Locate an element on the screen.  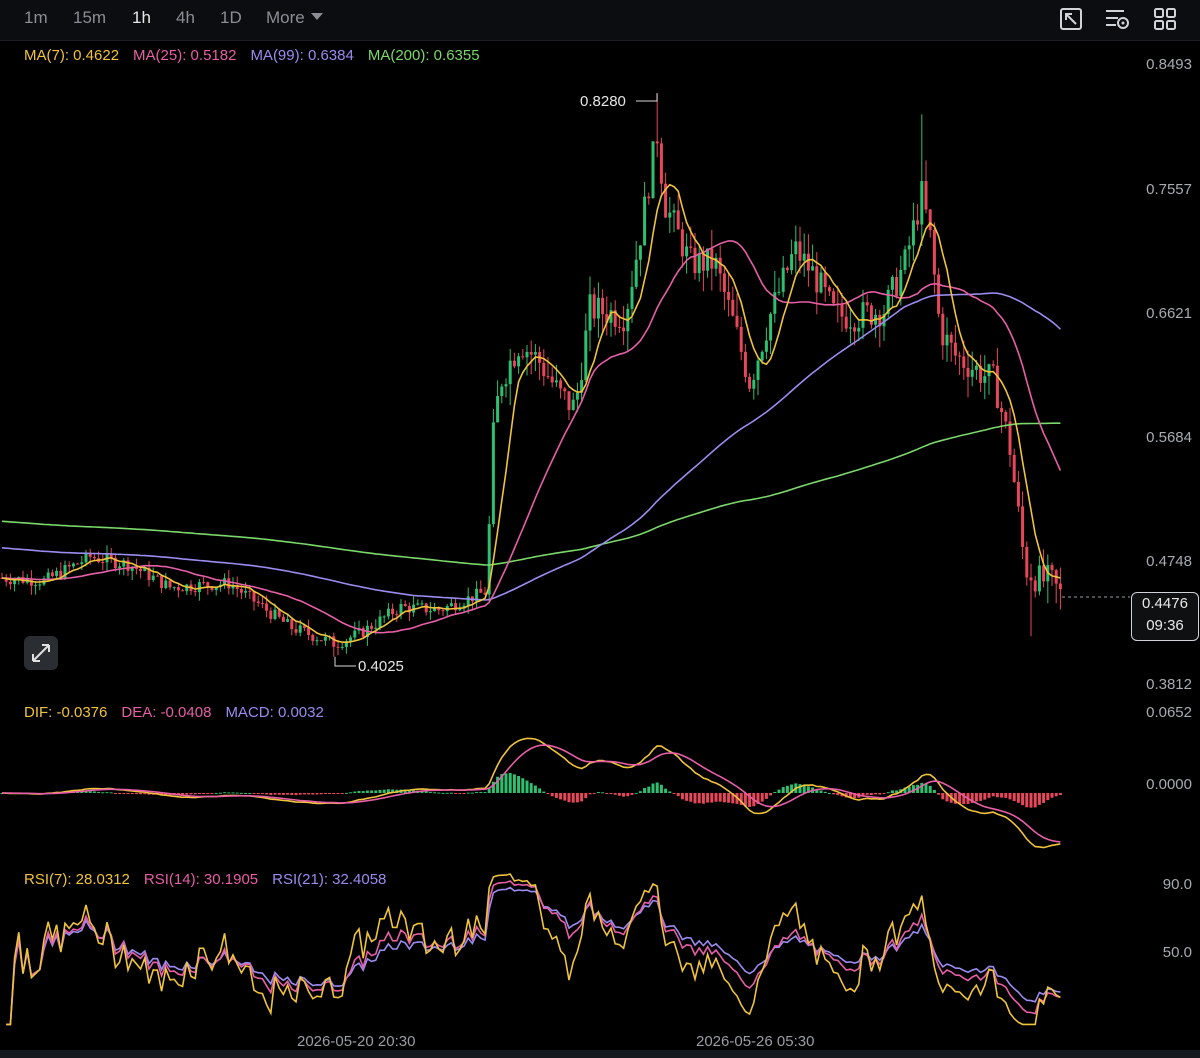
date-axis-label: 2026-05-26 05:30 is located at coordinates (755, 1041).